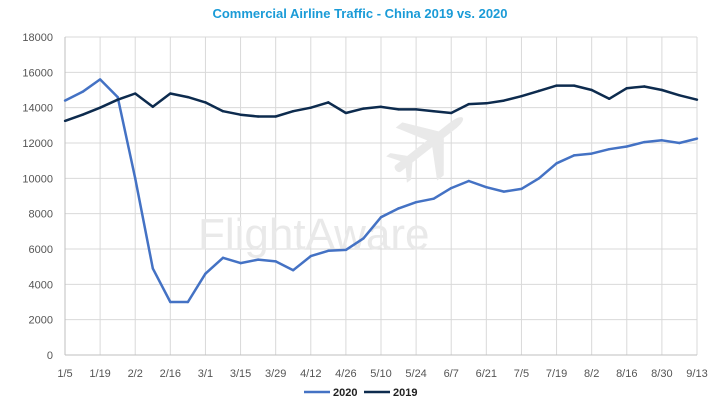 The height and width of the screenshot is (405, 720). What do you see at coordinates (37, 109) in the screenshot?
I see `y-tick-label: 14000` at bounding box center [37, 109].